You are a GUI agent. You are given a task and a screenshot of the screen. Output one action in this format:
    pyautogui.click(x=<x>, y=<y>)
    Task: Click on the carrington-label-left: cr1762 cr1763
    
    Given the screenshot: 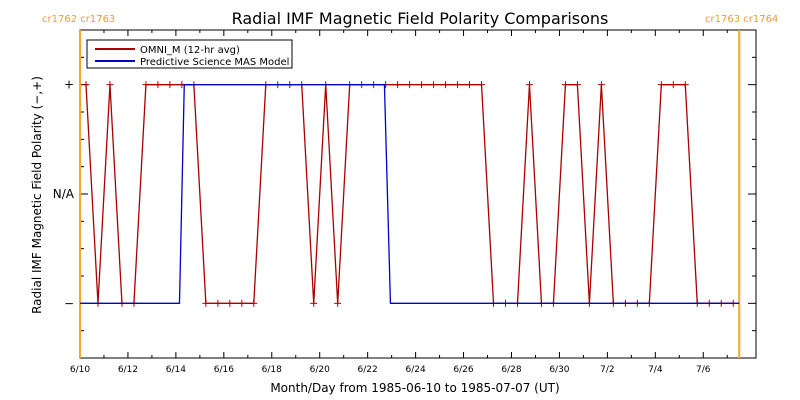 What is the action you would take?
    pyautogui.click(x=78, y=19)
    